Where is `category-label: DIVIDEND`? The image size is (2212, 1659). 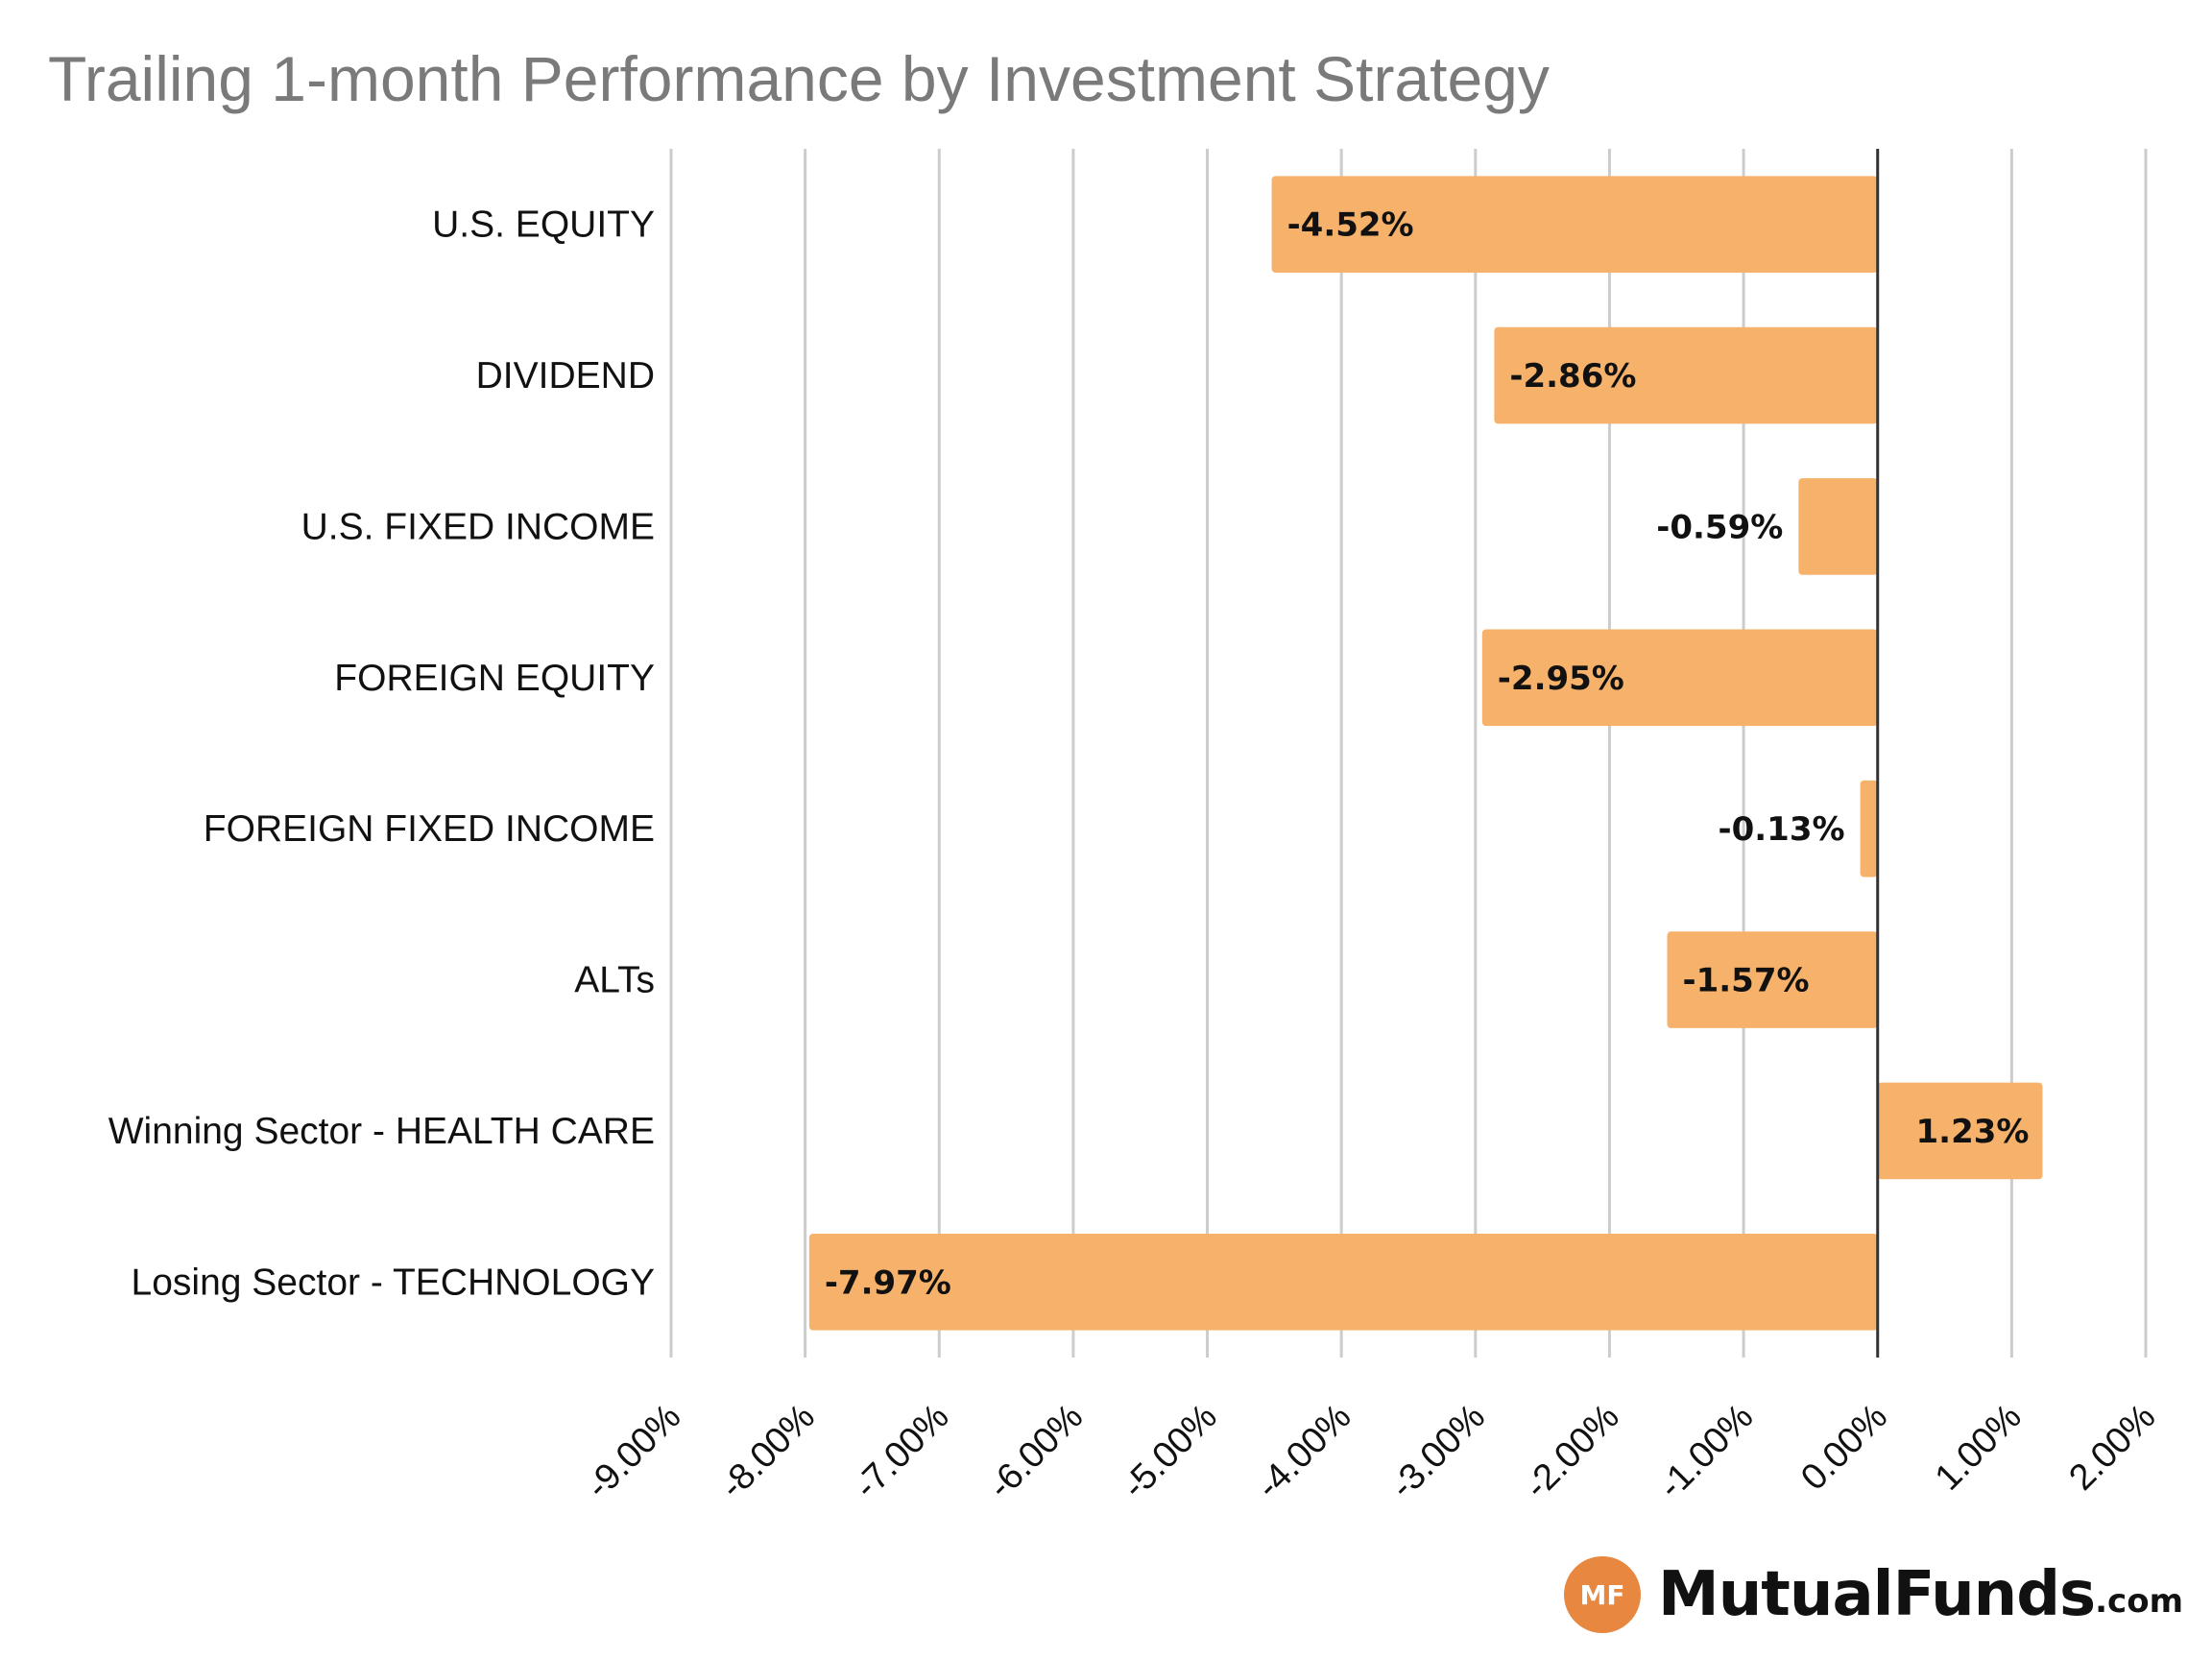
category-label: DIVIDEND is located at coordinates (566, 376).